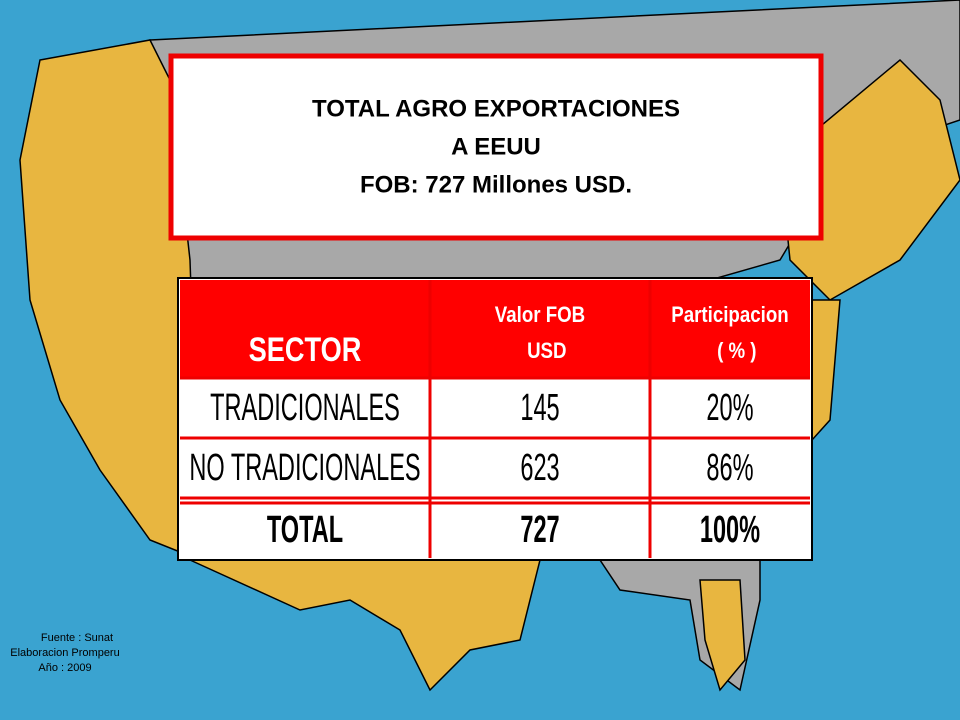  Describe the element at coordinates (729, 315) in the screenshot. I see `header-cell: Participacion` at that location.